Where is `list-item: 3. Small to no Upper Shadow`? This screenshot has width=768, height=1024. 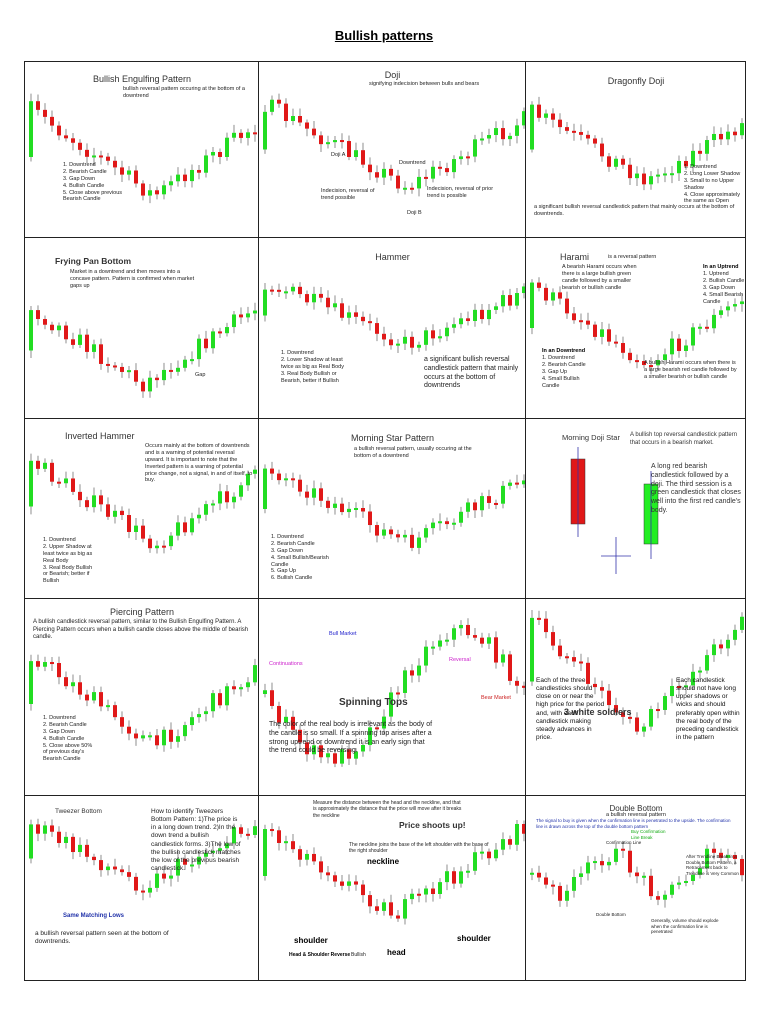 list-item: 3. Small to no Upper Shadow is located at coordinates (709, 184).